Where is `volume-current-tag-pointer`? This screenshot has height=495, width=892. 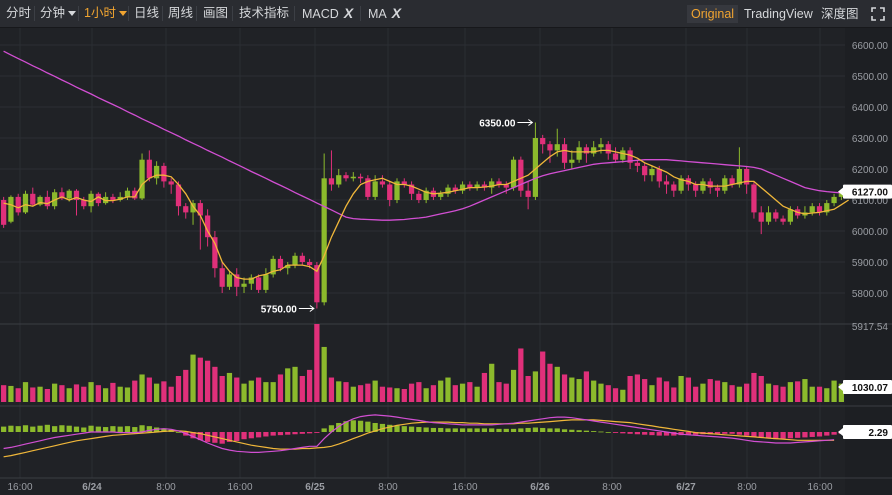 volume-current-tag-pointer is located at coordinates (840, 387).